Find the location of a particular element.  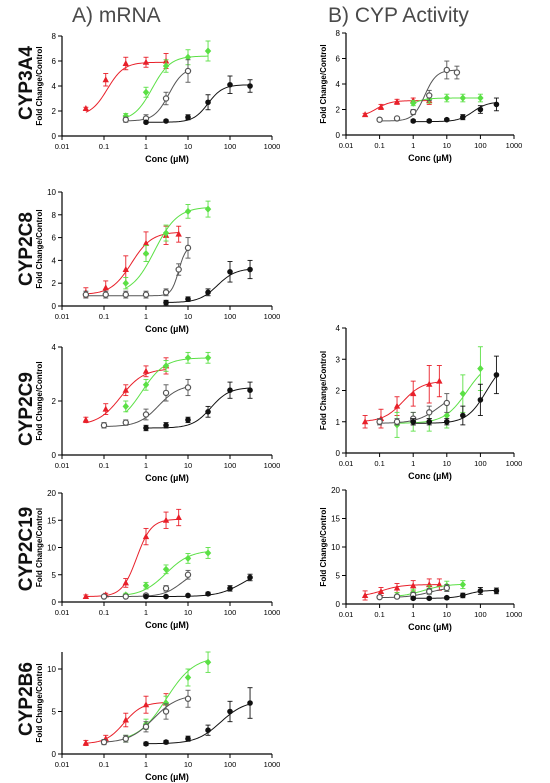

x-tick-label: 10 is located at coordinates (188, 146).